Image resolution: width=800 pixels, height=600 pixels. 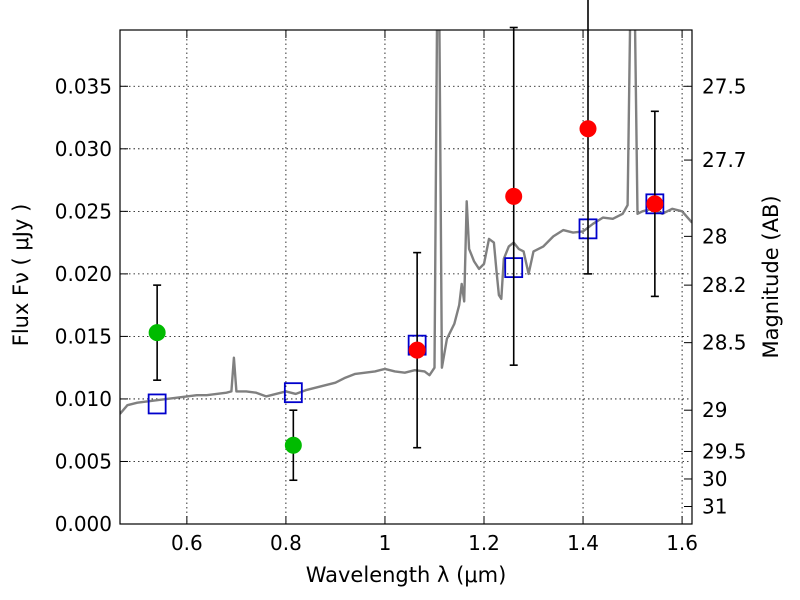 What do you see at coordinates (724, 160) in the screenshot?
I see `right-tick-label: 27.7` at bounding box center [724, 160].